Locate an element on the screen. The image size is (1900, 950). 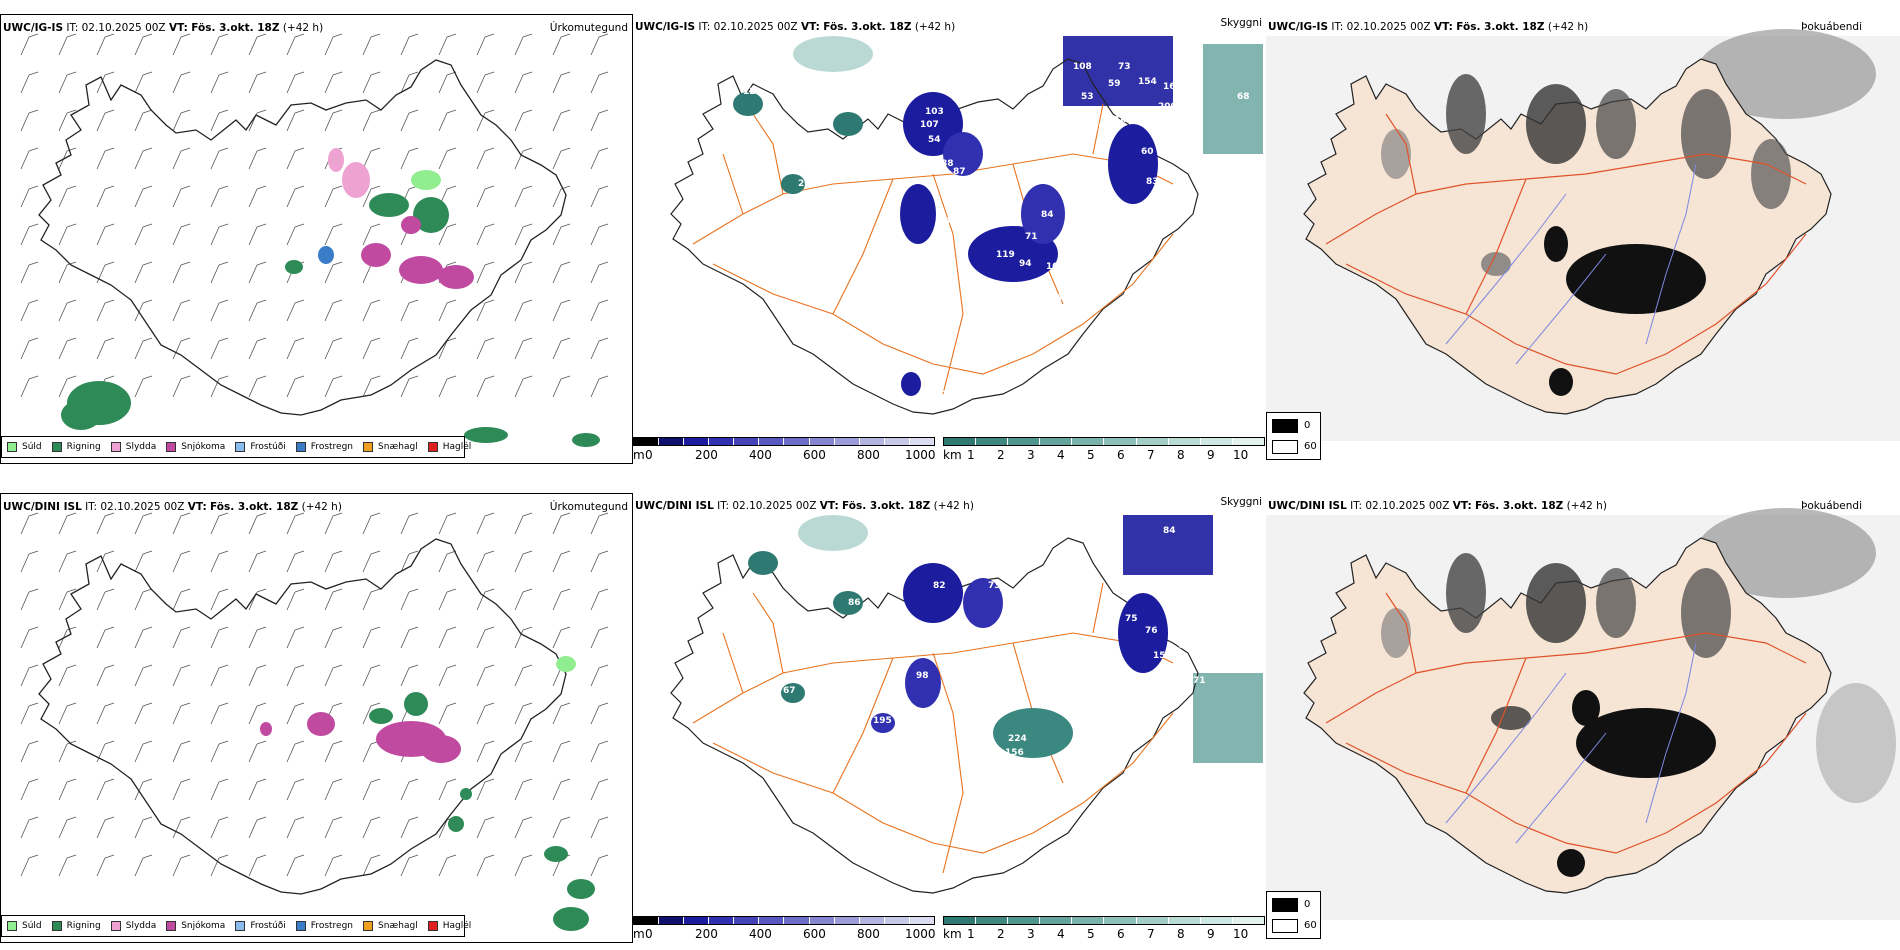
road-network-bottom is located at coordinates (933, 728).